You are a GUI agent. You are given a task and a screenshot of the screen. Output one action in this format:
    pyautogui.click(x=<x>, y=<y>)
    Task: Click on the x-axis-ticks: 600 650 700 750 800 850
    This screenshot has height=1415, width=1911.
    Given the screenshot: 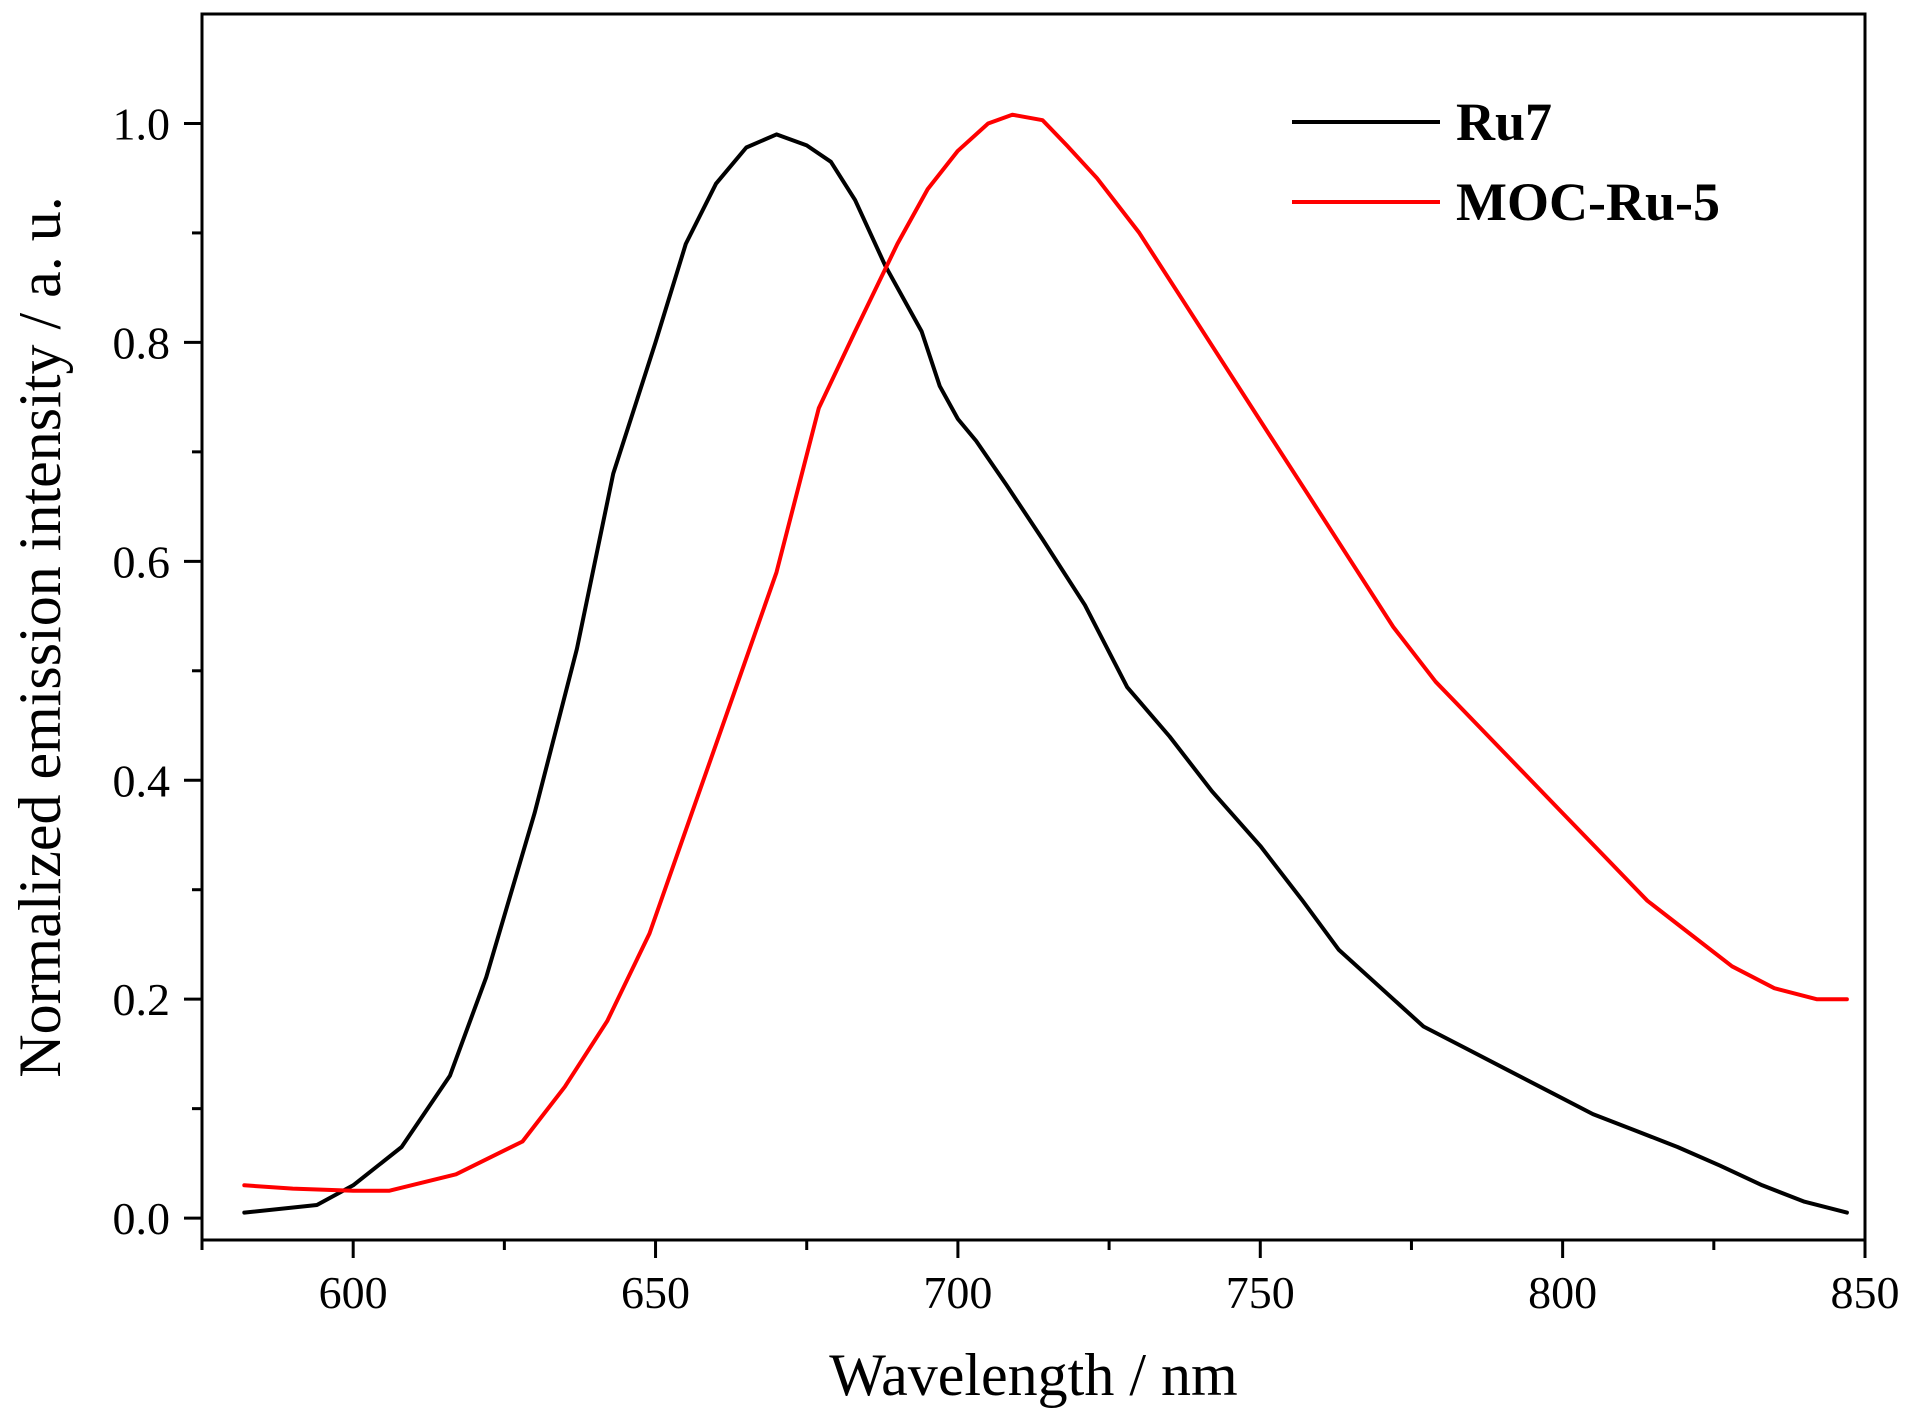 What is the action you would take?
    pyautogui.click(x=1050, y=1279)
    